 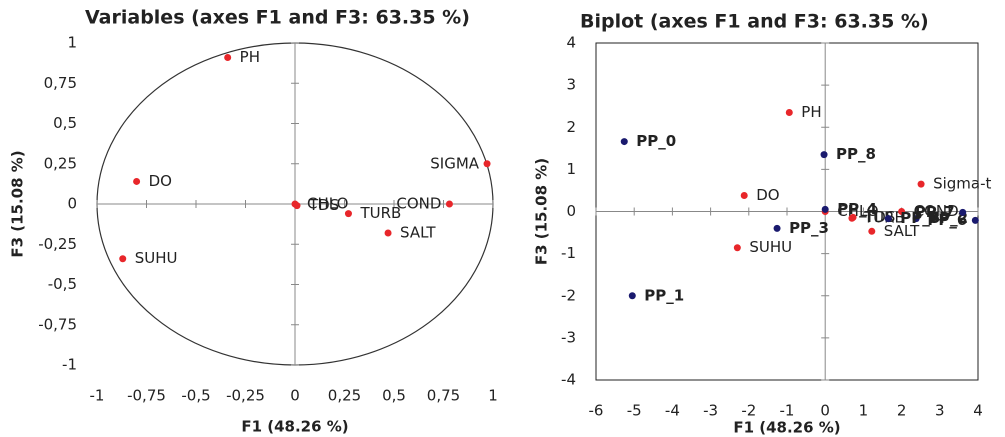 What do you see at coordinates (568, 337) in the screenshot?
I see `y-tick-label: -3` at bounding box center [568, 337].